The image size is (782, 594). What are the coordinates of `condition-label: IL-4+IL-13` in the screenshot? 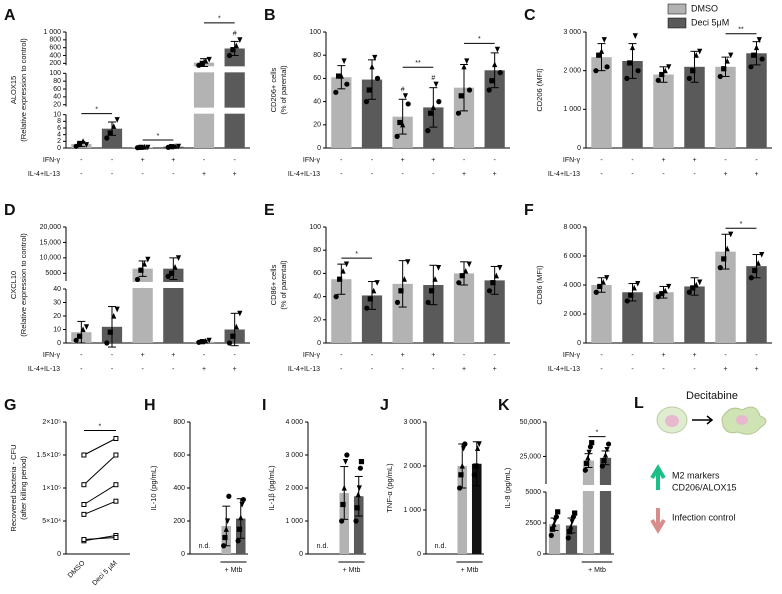 It's located at (564, 174).